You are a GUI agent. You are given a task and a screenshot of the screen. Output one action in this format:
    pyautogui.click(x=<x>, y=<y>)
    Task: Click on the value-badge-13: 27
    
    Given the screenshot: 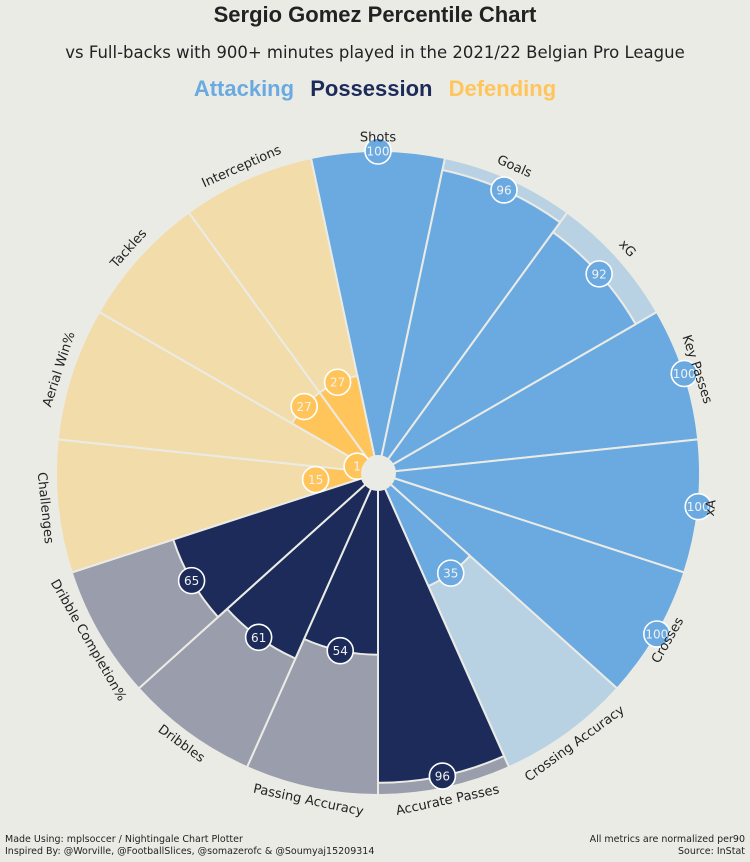 What is the action you would take?
    pyautogui.click(x=304, y=406)
    